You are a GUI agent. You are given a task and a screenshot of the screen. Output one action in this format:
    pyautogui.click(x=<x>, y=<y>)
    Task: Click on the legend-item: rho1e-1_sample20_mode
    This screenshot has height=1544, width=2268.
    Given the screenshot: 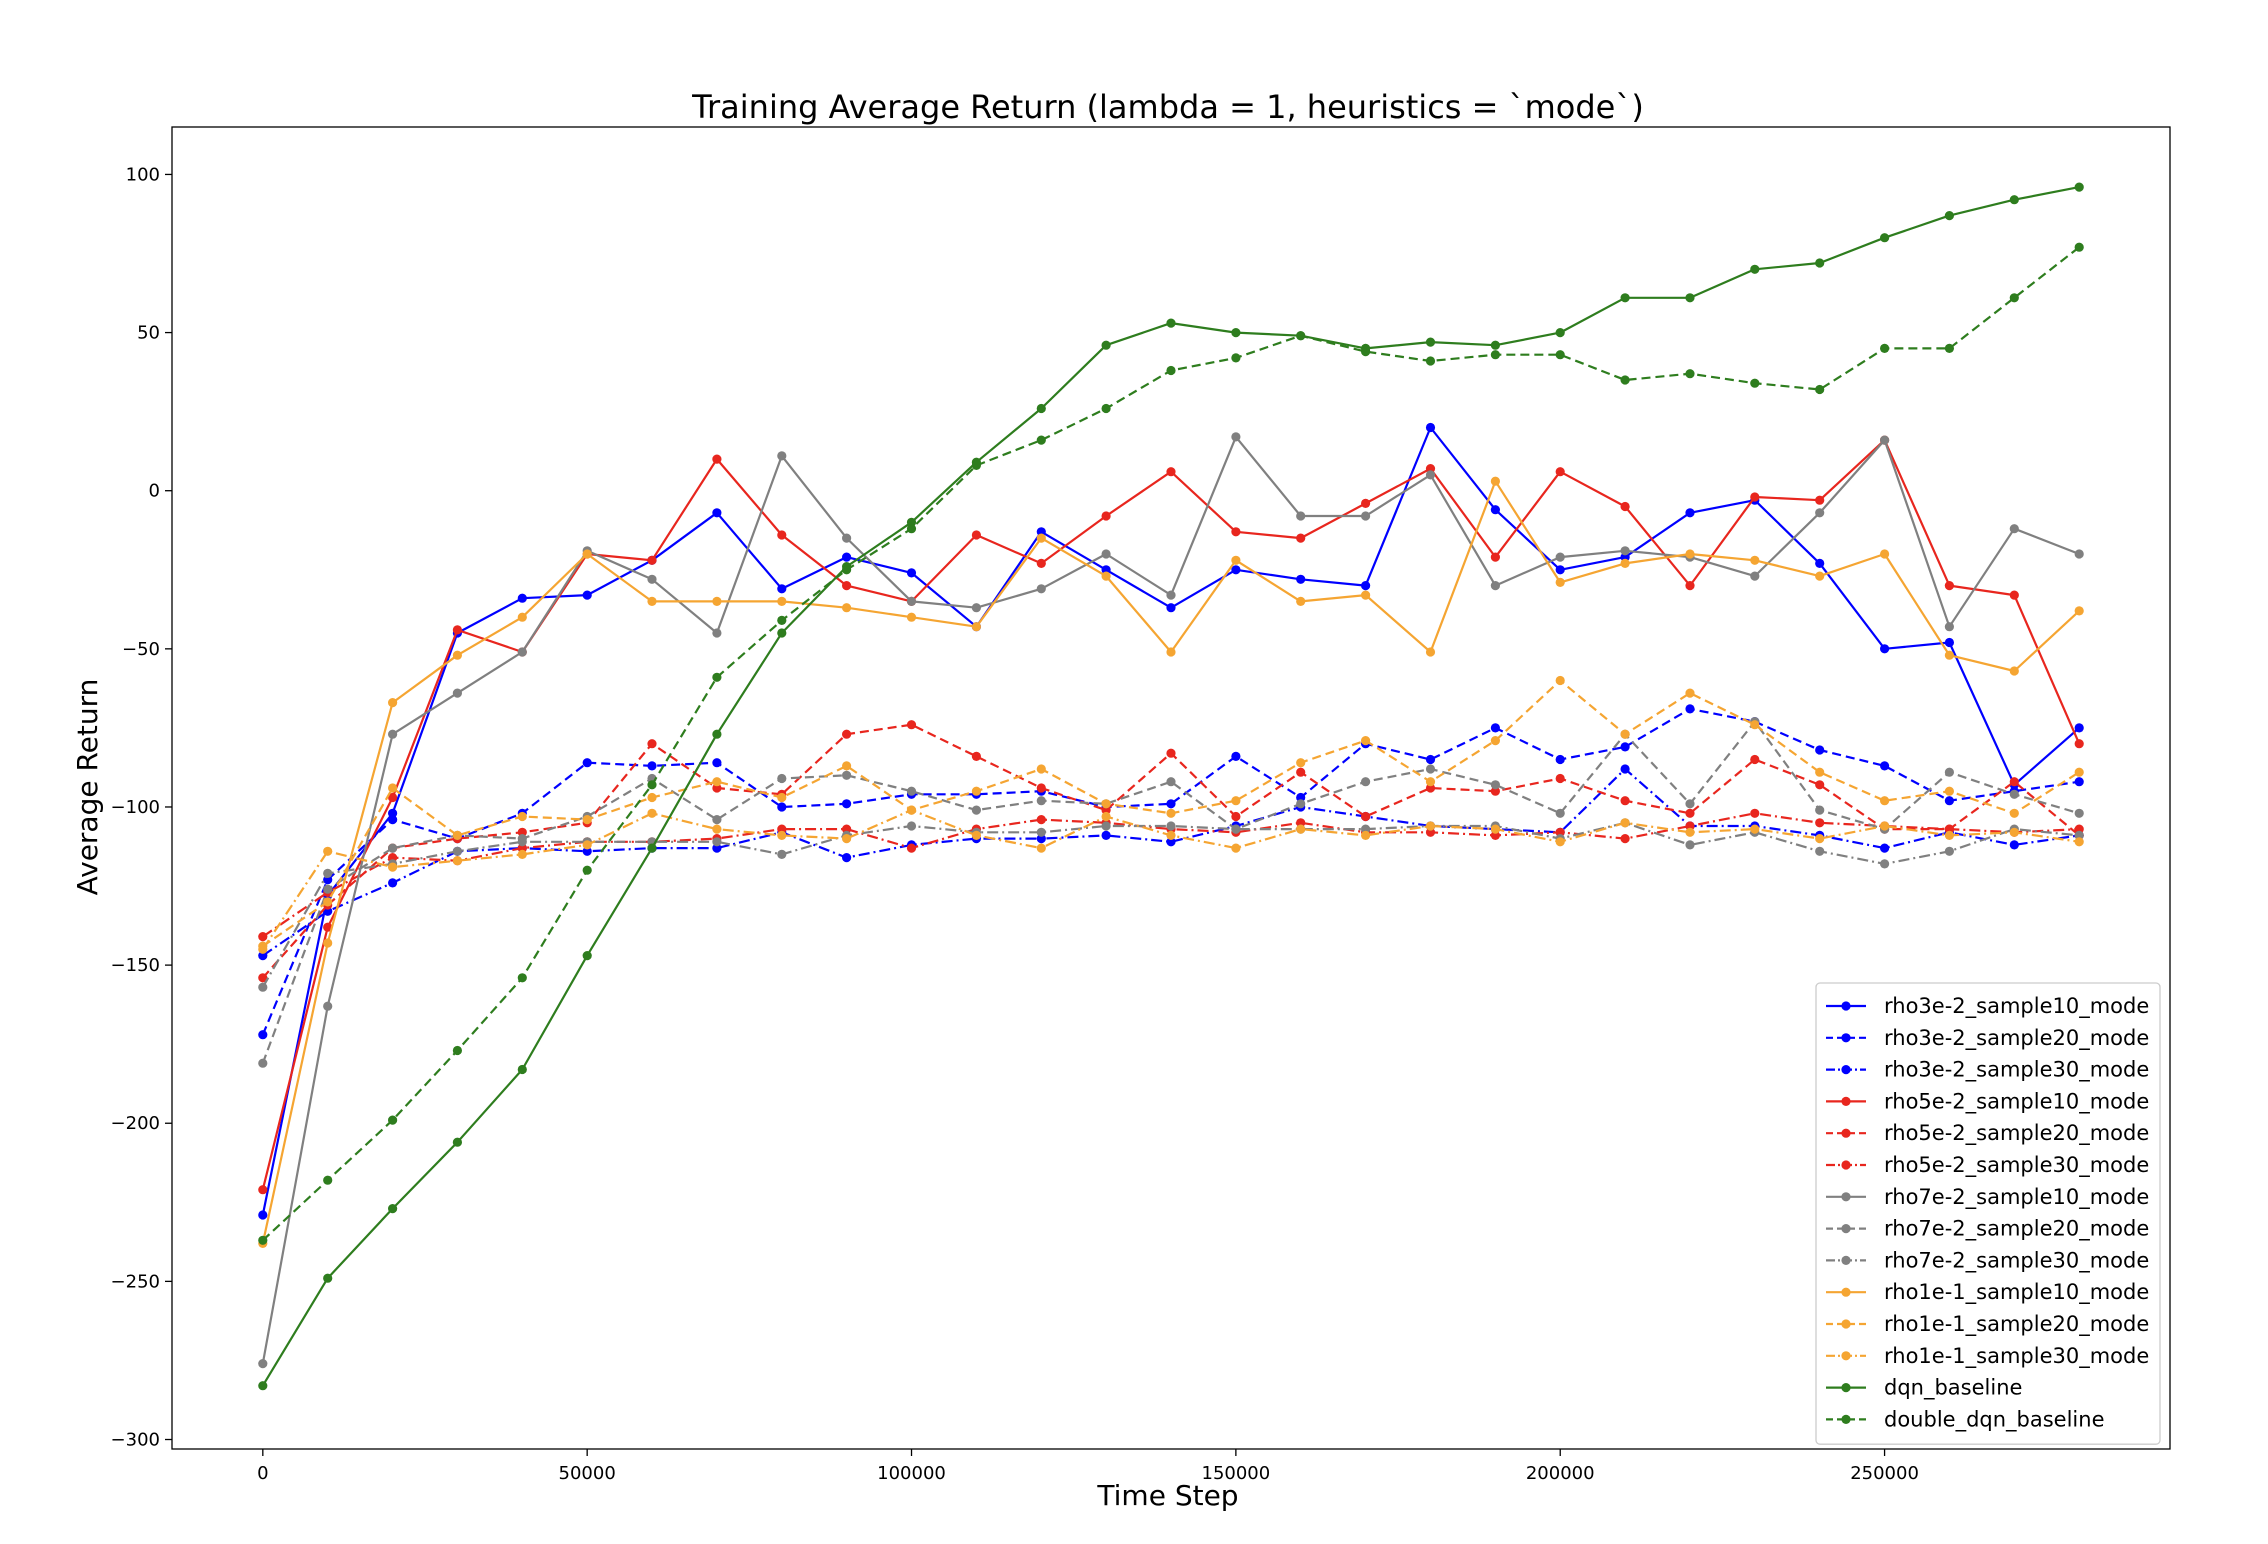 What is the action you would take?
    pyautogui.click(x=1987, y=1324)
    